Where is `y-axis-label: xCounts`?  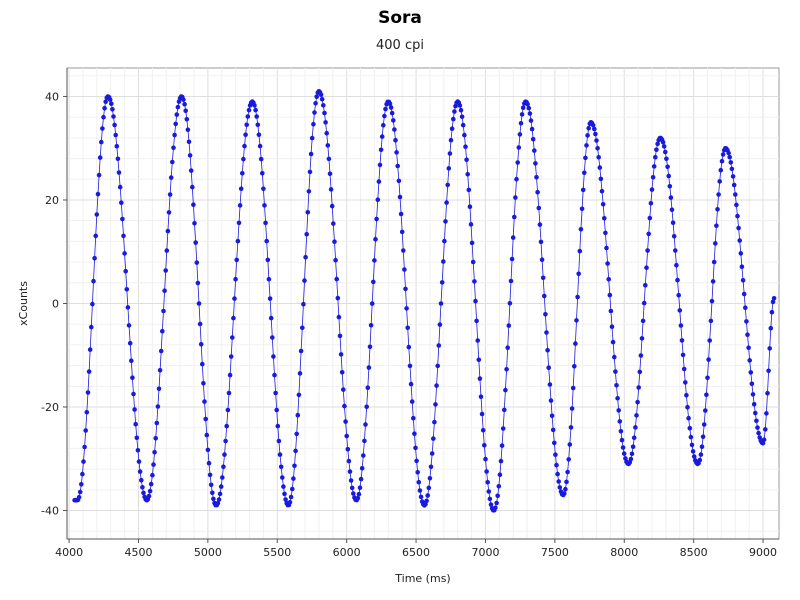
y-axis-label: xCounts is located at coordinates (23, 303).